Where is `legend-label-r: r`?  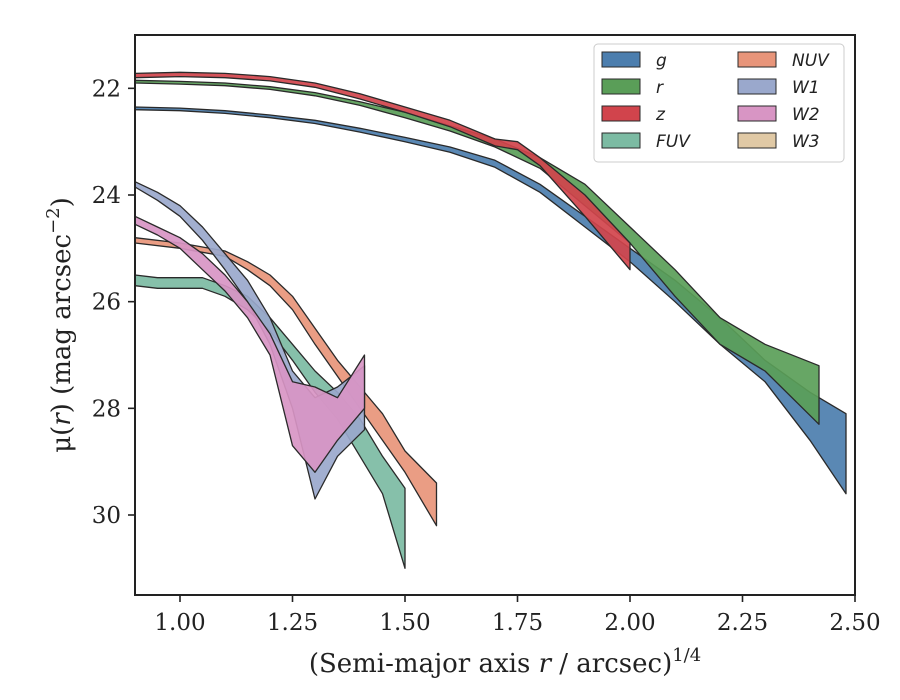
legend-label-r: r is located at coordinates (660, 88).